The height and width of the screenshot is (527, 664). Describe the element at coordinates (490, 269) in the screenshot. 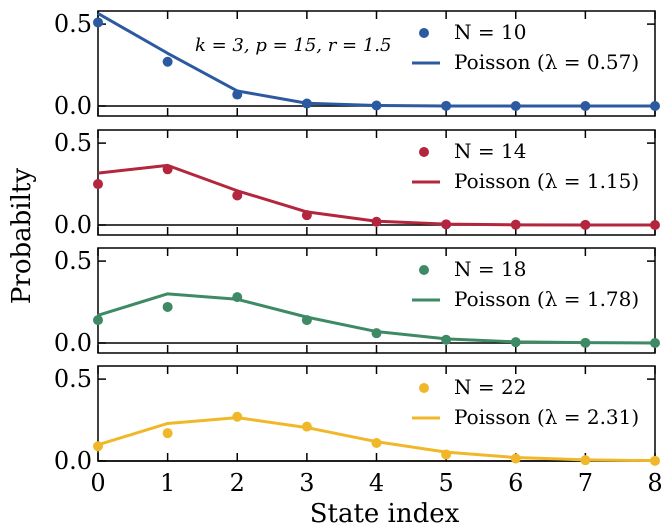

I see `legend-points-label: N = 18` at that location.